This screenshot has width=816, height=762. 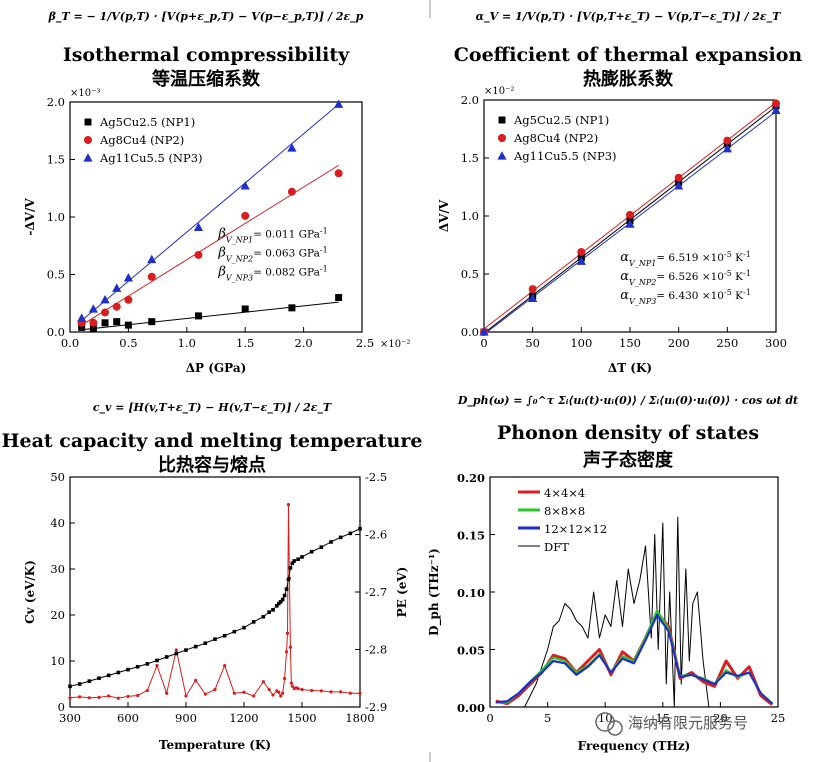 What do you see at coordinates (575, 529) in the screenshot?
I see `legend-label: 12×12×12` at bounding box center [575, 529].